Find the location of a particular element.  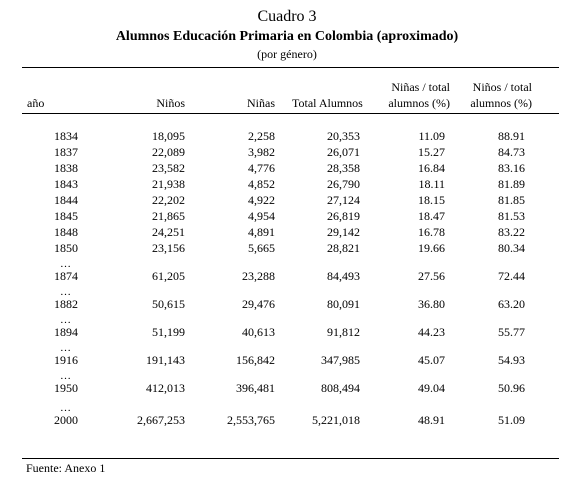

cell-total: 5,221,018 is located at coordinates (336, 420).